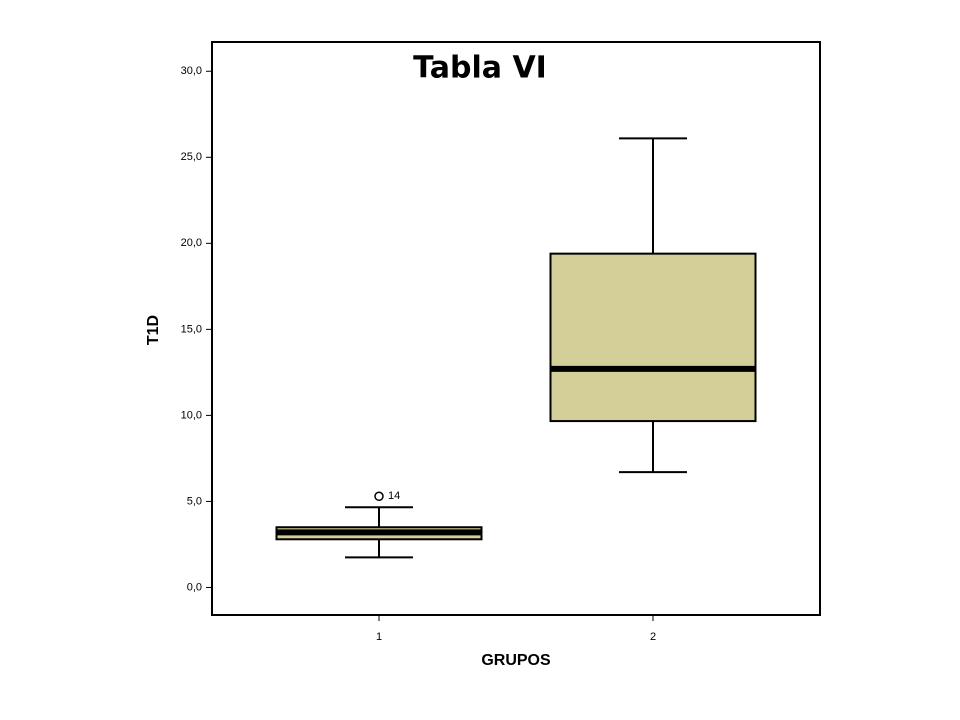 This screenshot has height=720, width=960. I want to click on outlier-label: 14, so click(394, 496).